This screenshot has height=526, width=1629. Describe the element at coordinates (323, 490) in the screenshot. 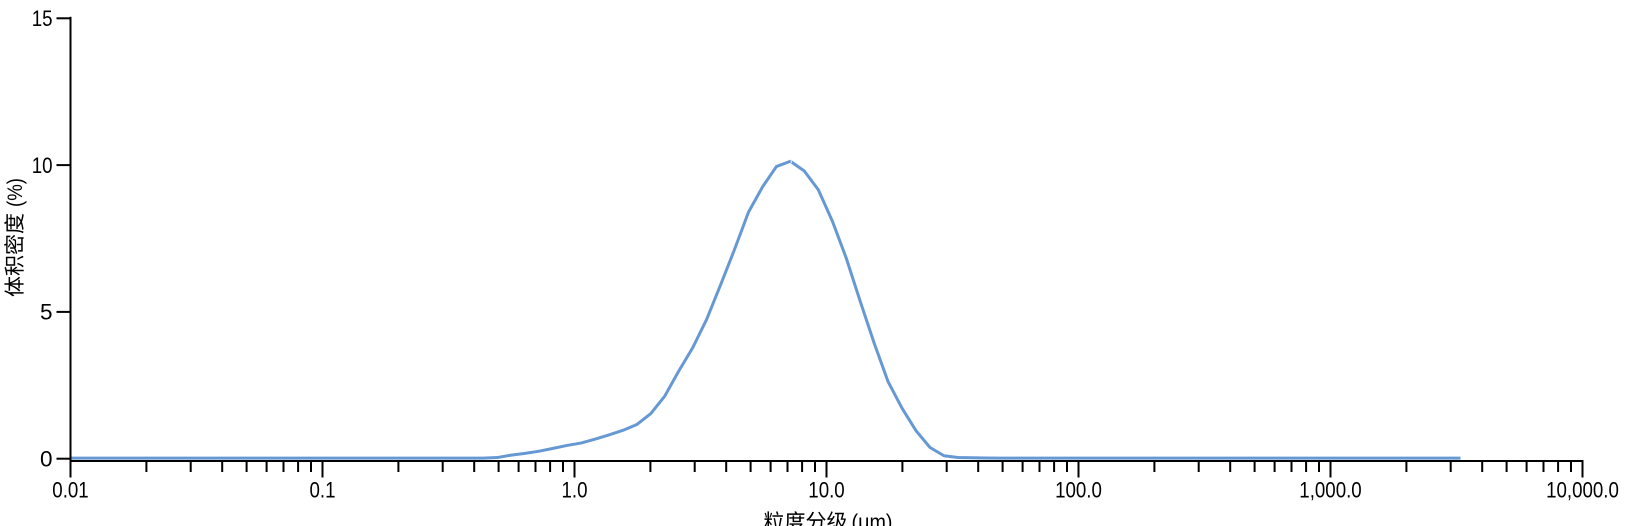

I see `svg-text: 0.1` at that location.